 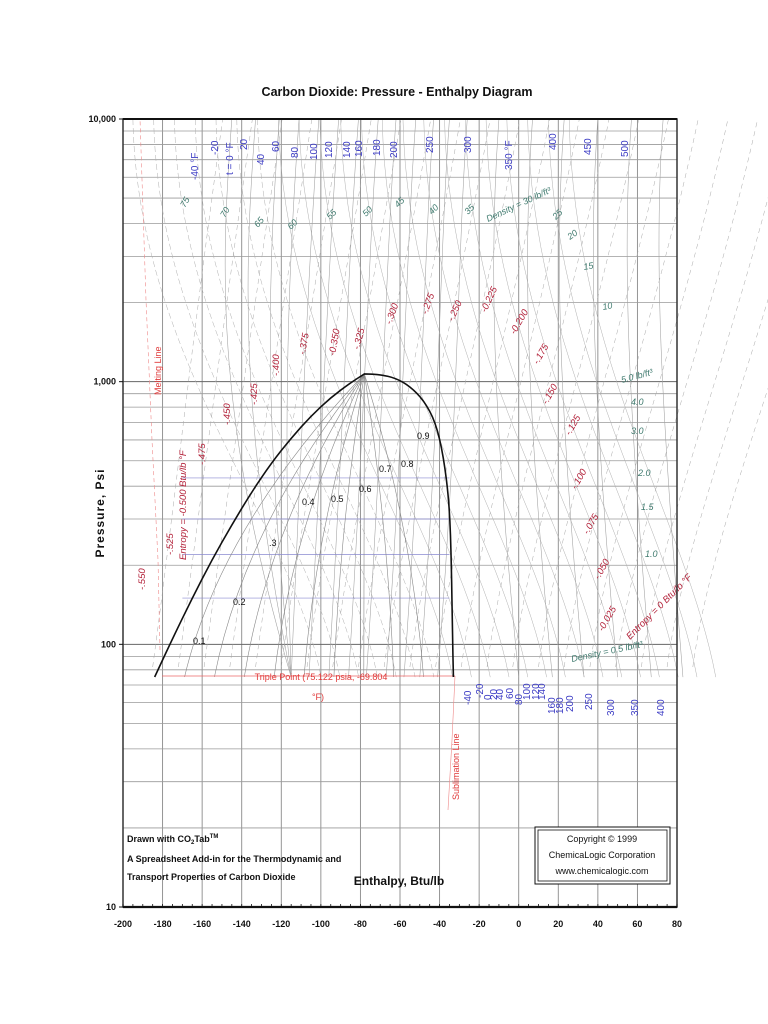 I want to click on x-tick-label: -20, so click(x=479, y=924).